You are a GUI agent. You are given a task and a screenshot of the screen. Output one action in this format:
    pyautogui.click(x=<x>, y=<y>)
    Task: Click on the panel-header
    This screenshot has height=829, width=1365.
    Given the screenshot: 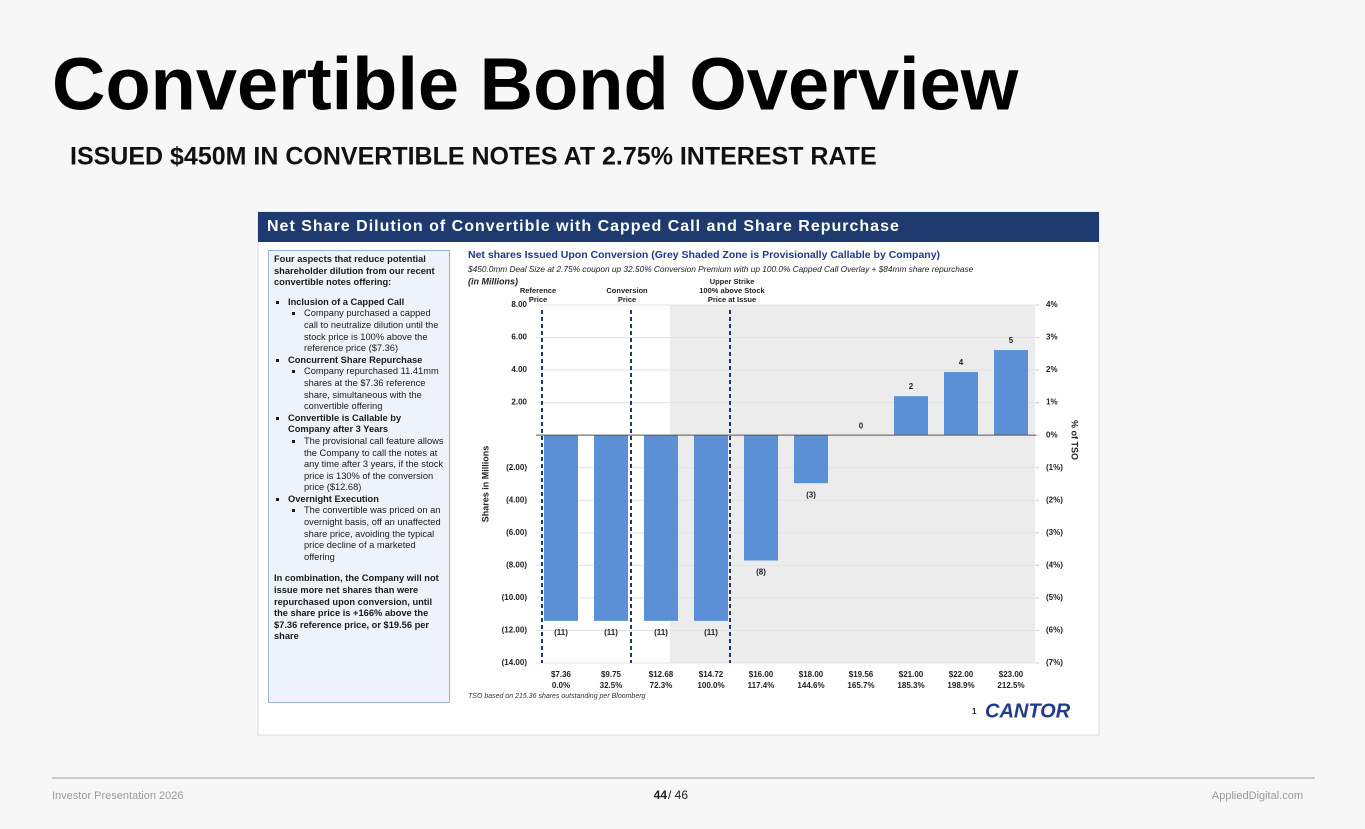 What is the action you would take?
    pyautogui.click(x=678, y=227)
    